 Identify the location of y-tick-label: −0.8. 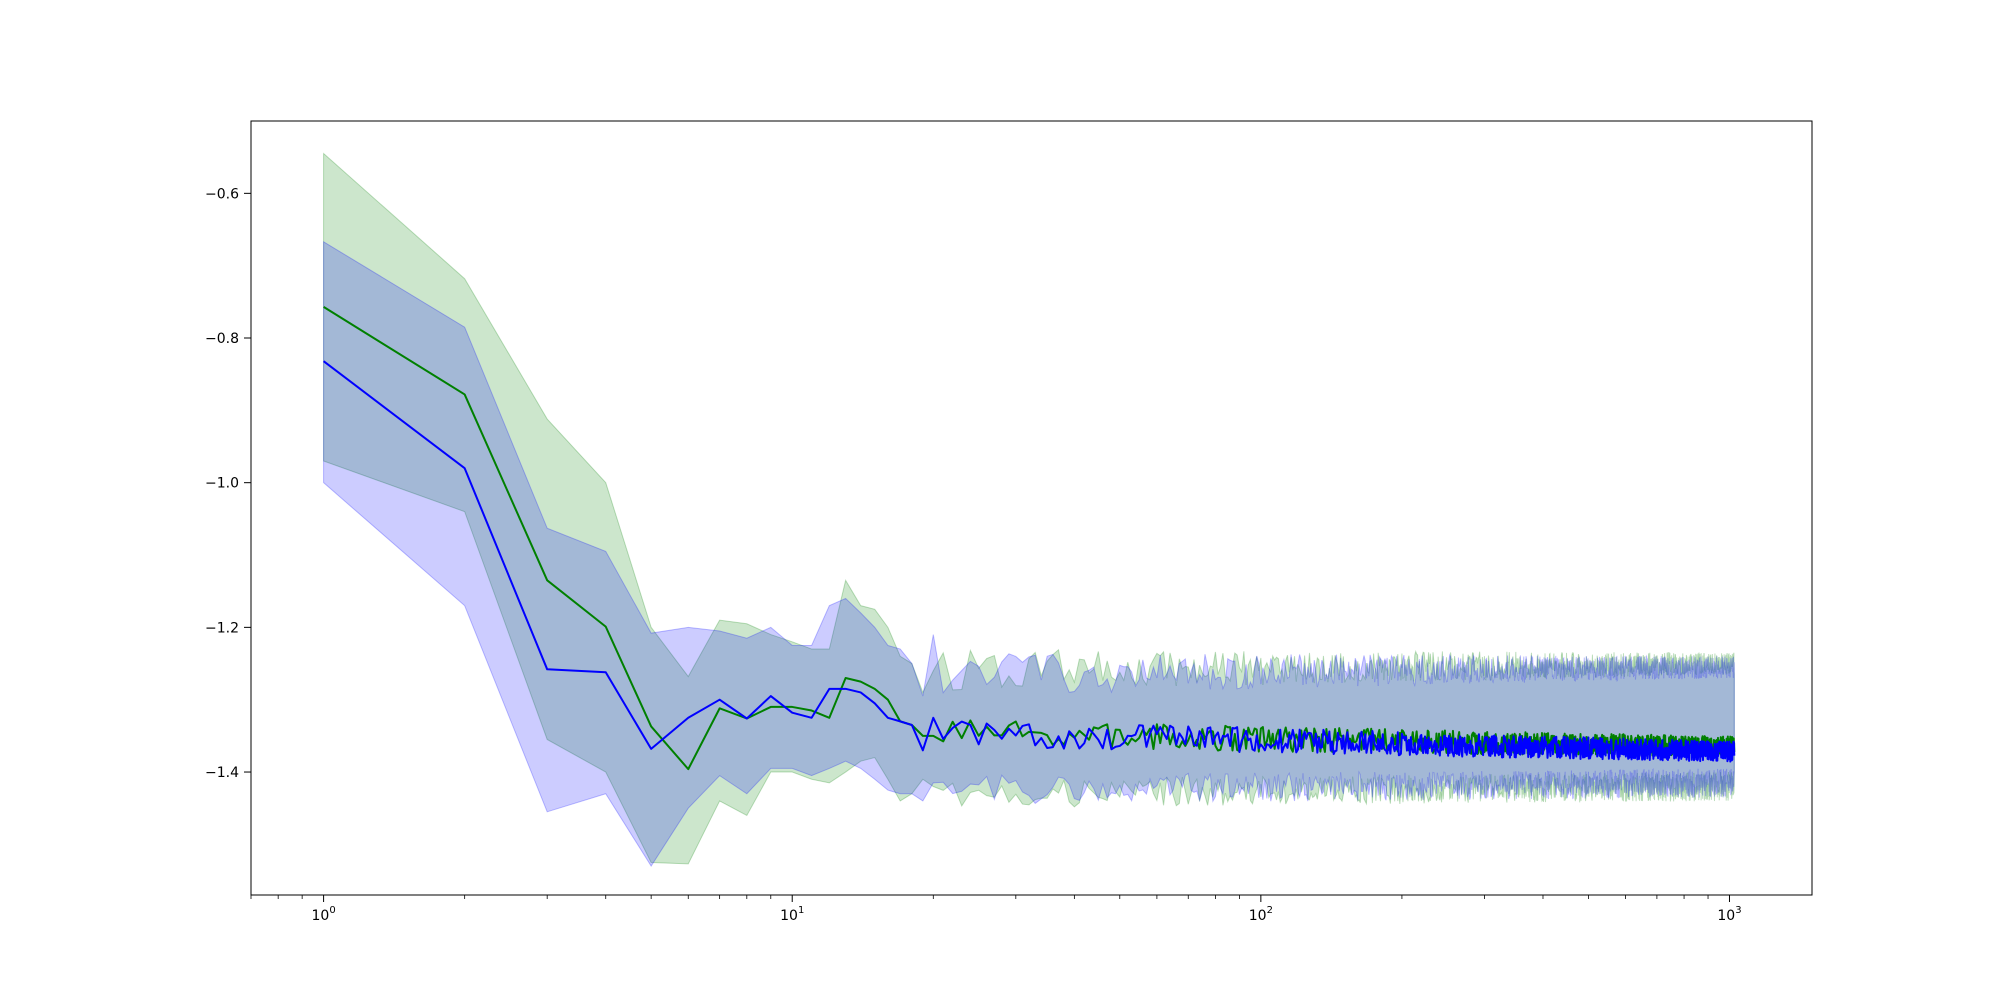
(222, 339).